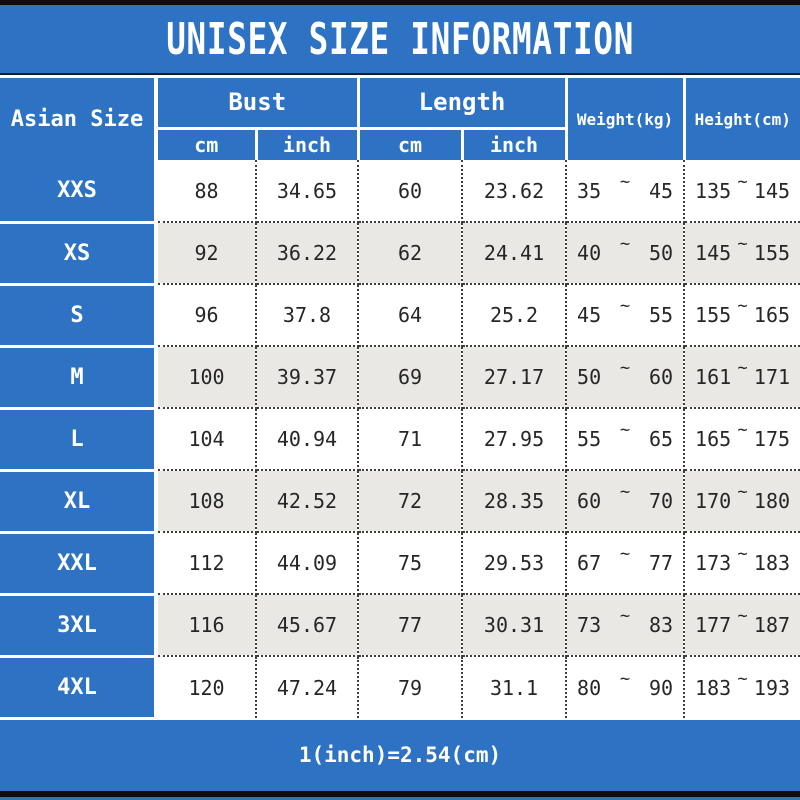 This screenshot has width=800, height=800. I want to click on length-inch-value: 23.62, so click(515, 191).